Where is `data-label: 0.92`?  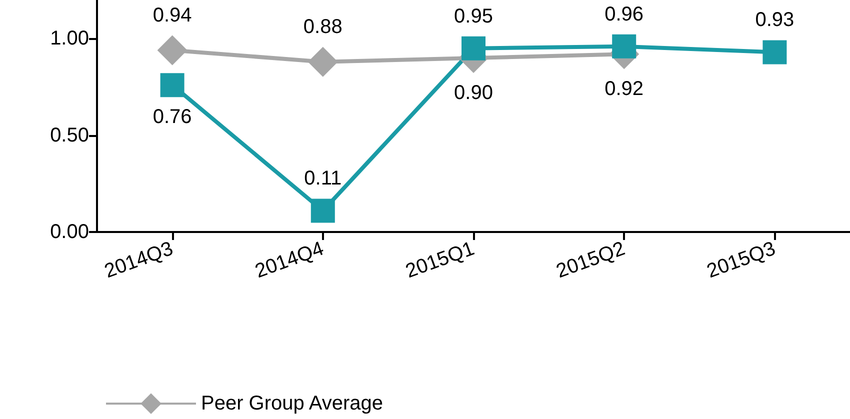 data-label: 0.92 is located at coordinates (624, 89).